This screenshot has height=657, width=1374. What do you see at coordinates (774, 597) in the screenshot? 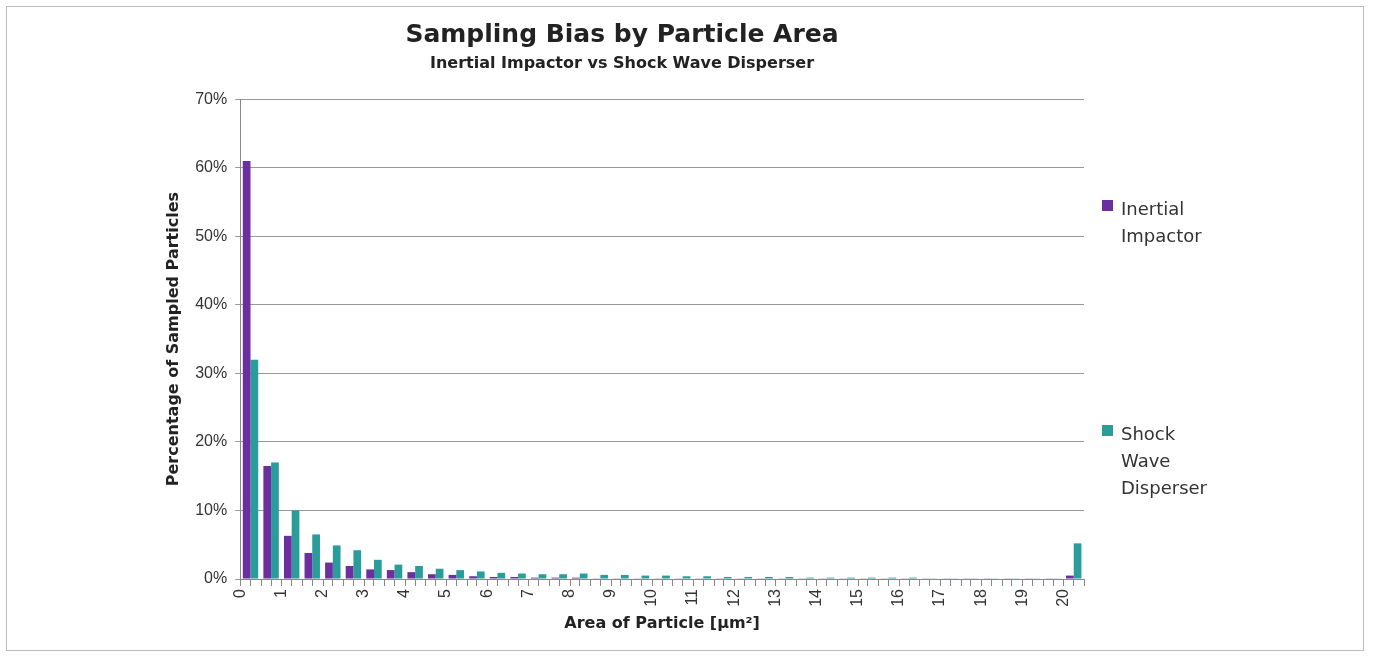
I see `x-tick-label: 13` at bounding box center [774, 597].